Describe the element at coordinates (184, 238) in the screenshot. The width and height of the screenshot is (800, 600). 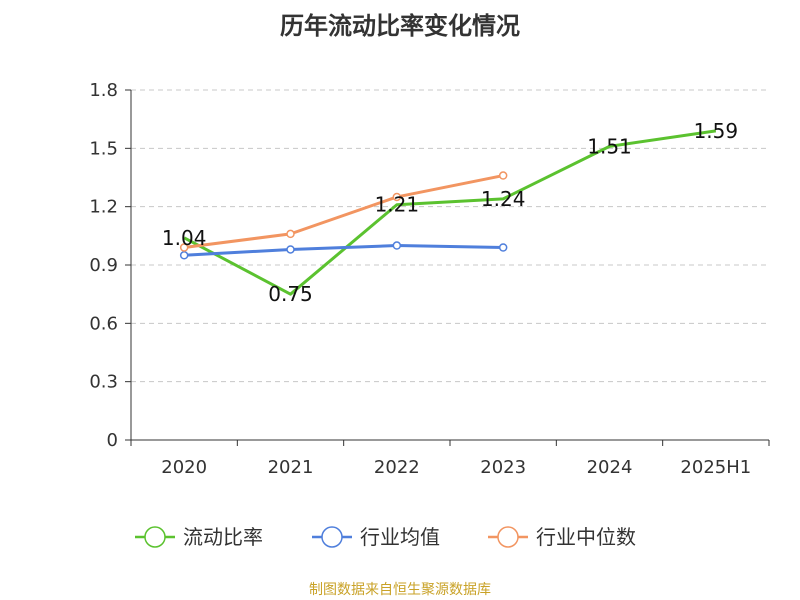
I see `data-label-0: 1.04` at that location.